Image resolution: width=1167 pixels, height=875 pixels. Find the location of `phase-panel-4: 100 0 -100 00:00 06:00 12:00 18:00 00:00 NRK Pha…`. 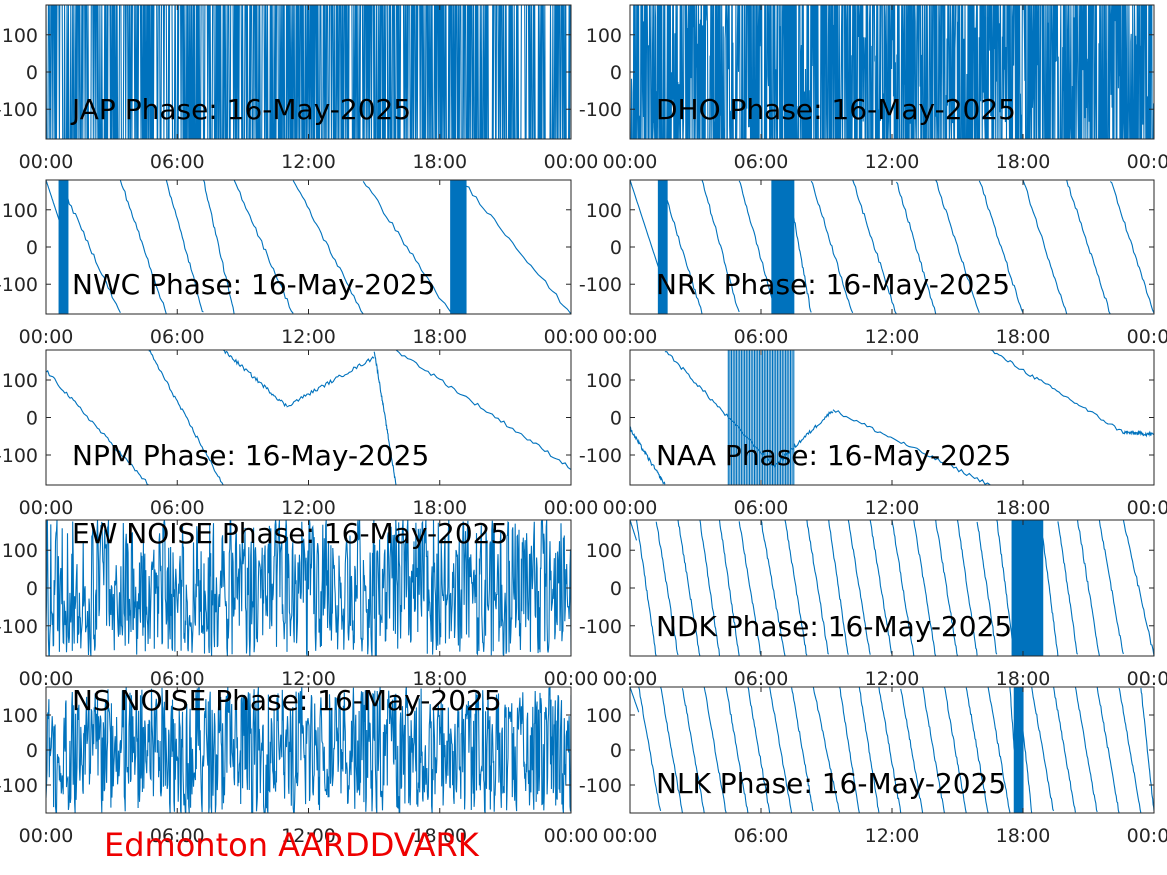

phase-panel-4: 100 0 -100 00:00 06:00 12:00 18:00 00:00 NRK Pha… is located at coordinates (873, 263).